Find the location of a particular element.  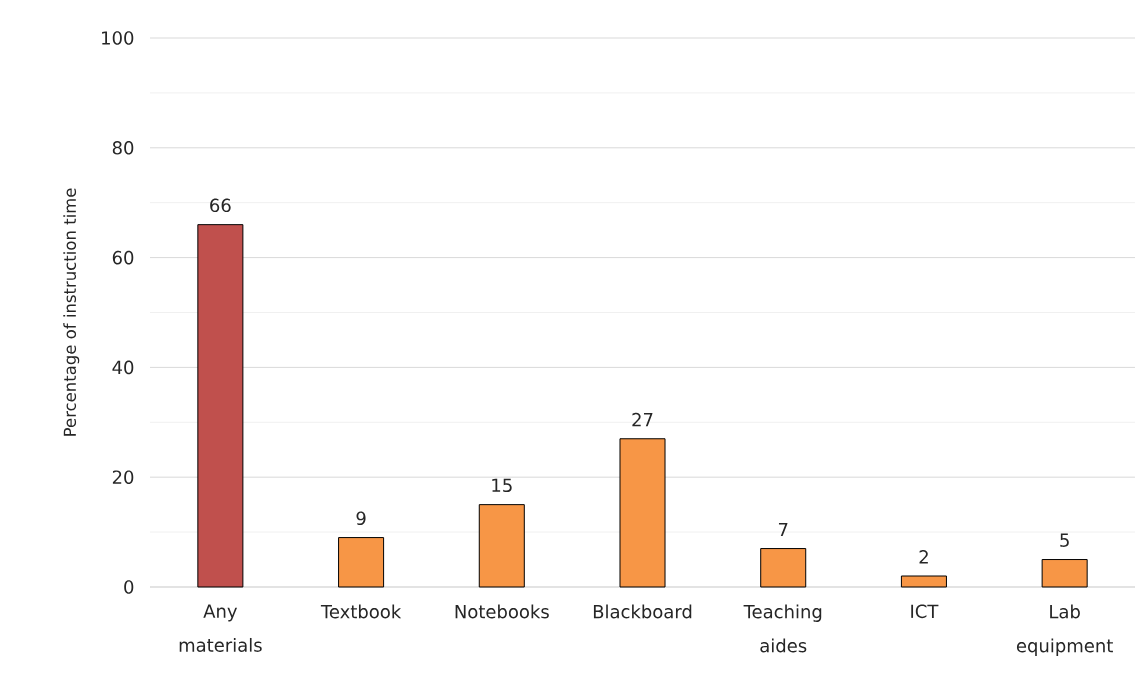

y-tick-label: 100 is located at coordinates (118, 38).